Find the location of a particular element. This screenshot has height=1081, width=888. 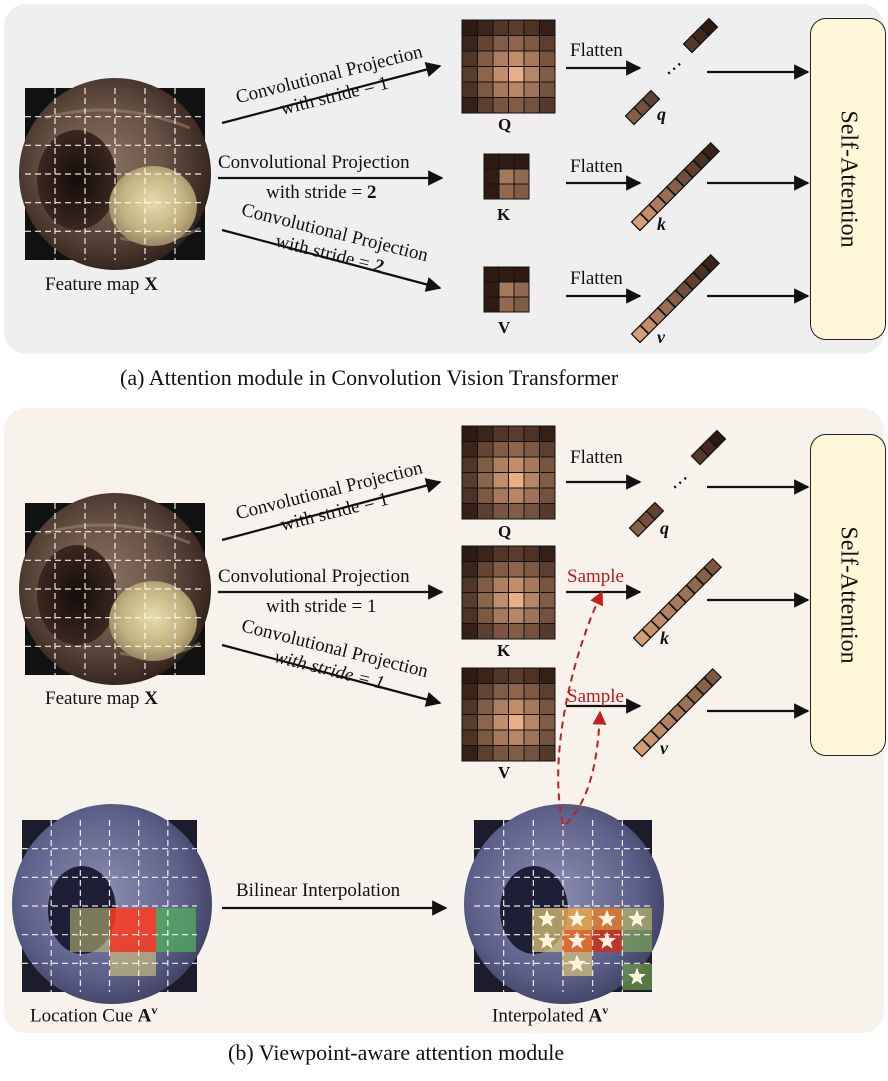

interpolated-image is located at coordinates (564, 904).